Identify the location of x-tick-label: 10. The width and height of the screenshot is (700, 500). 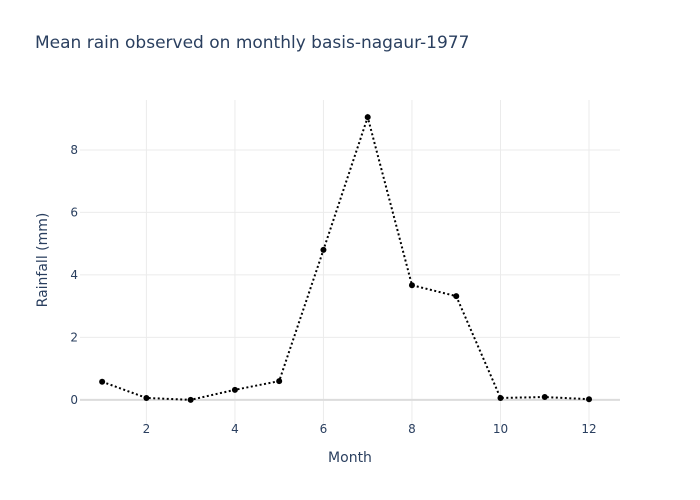
(500, 429).